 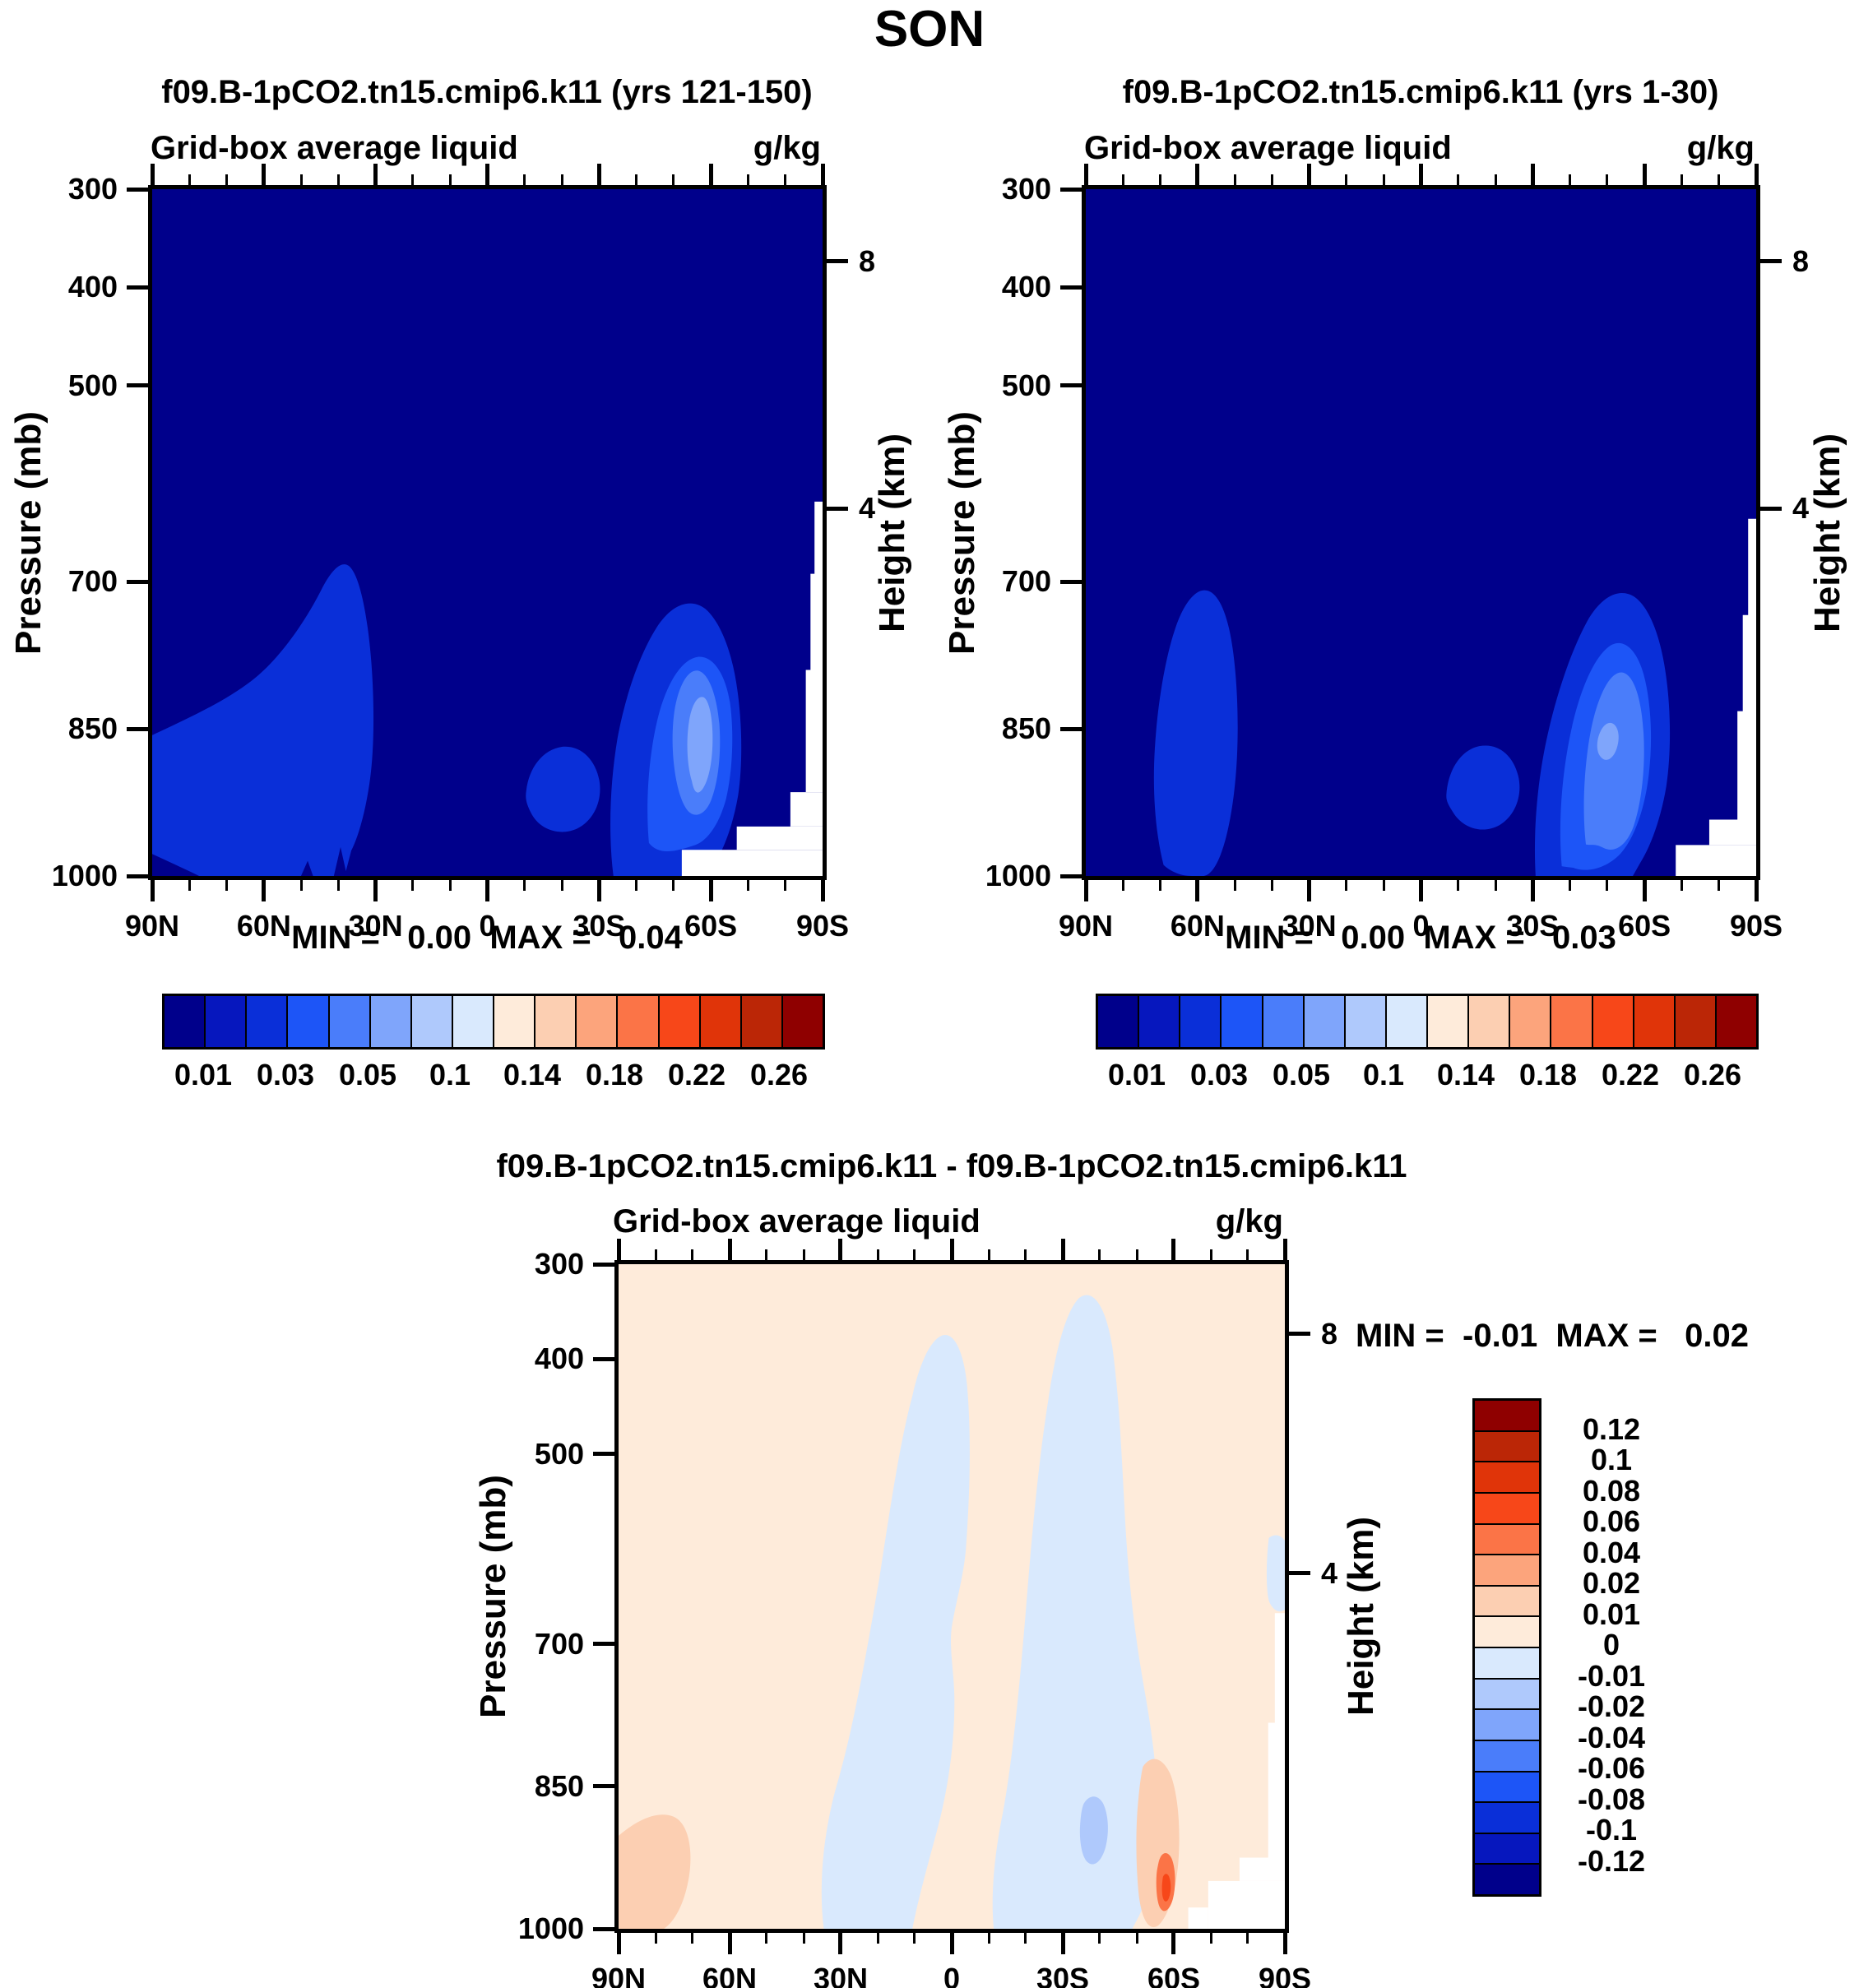 I want to click on colorbar-label: 0.03, so click(x=1219, y=1074).